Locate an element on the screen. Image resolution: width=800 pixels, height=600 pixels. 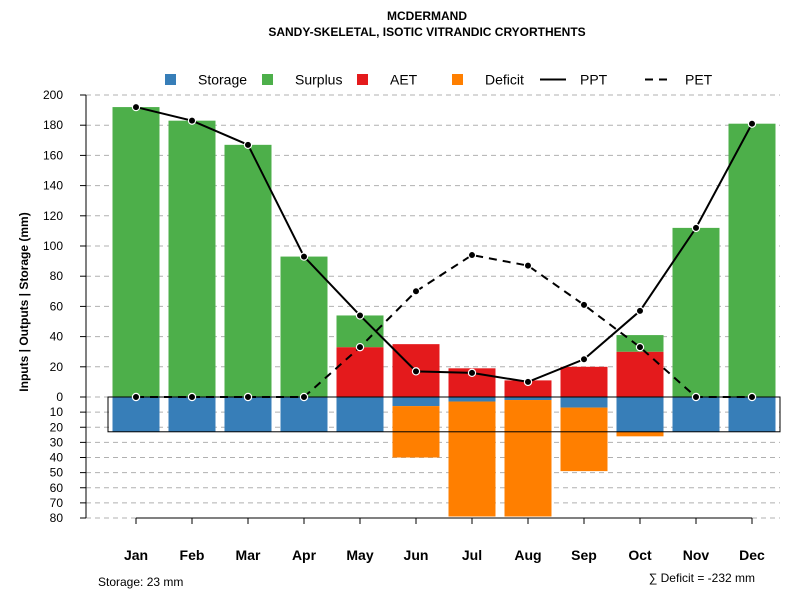
legend-storage-label: Storage is located at coordinates (222, 80).